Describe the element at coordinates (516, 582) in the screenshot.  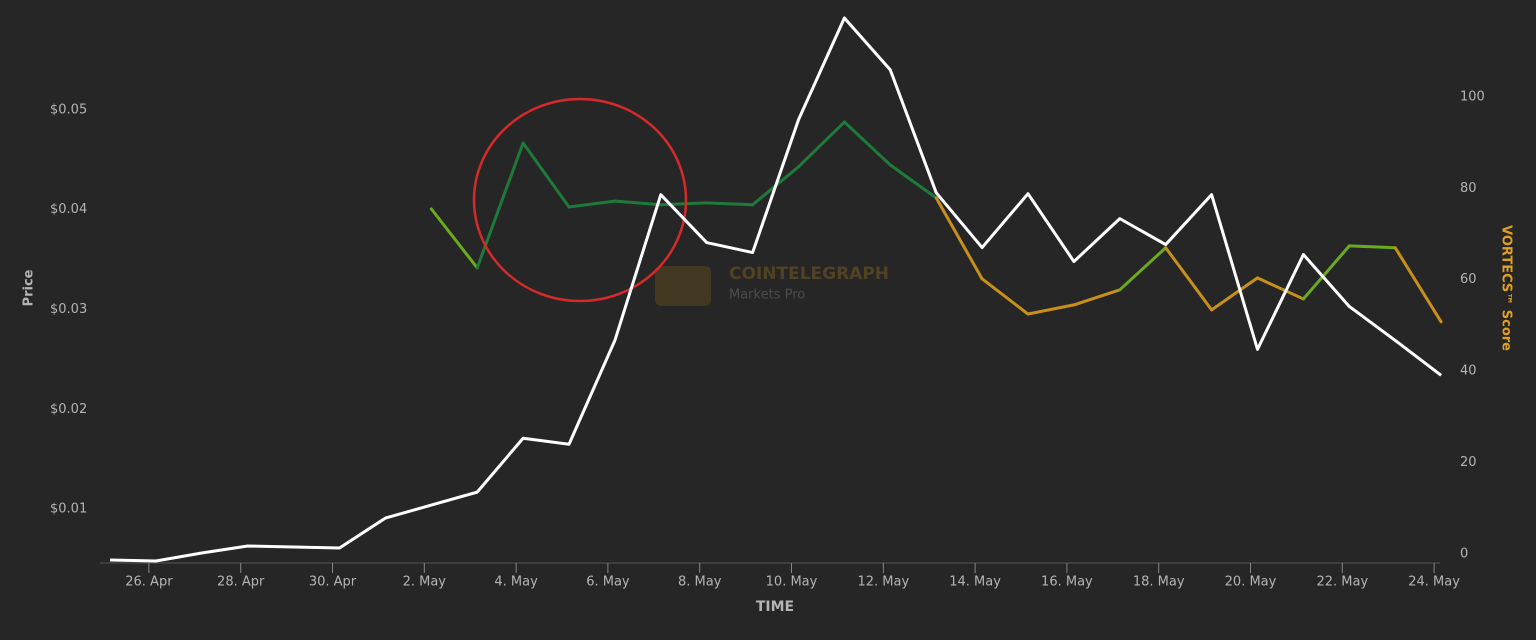
I see `x-tick-label: 4. May` at that location.